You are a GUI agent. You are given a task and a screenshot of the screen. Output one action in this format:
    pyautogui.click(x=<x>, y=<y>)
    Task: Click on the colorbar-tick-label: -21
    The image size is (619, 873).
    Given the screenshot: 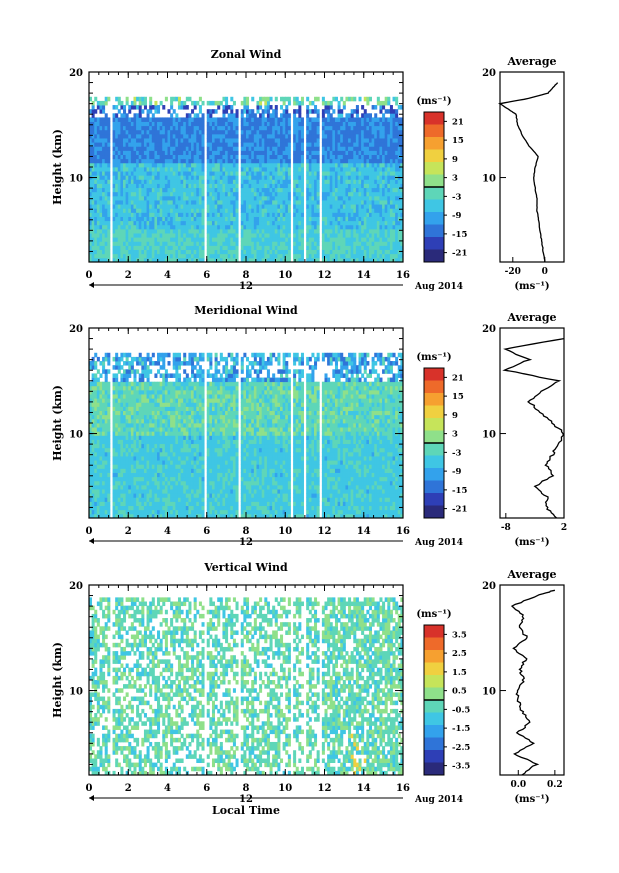 What is the action you would take?
    pyautogui.click(x=459, y=254)
    